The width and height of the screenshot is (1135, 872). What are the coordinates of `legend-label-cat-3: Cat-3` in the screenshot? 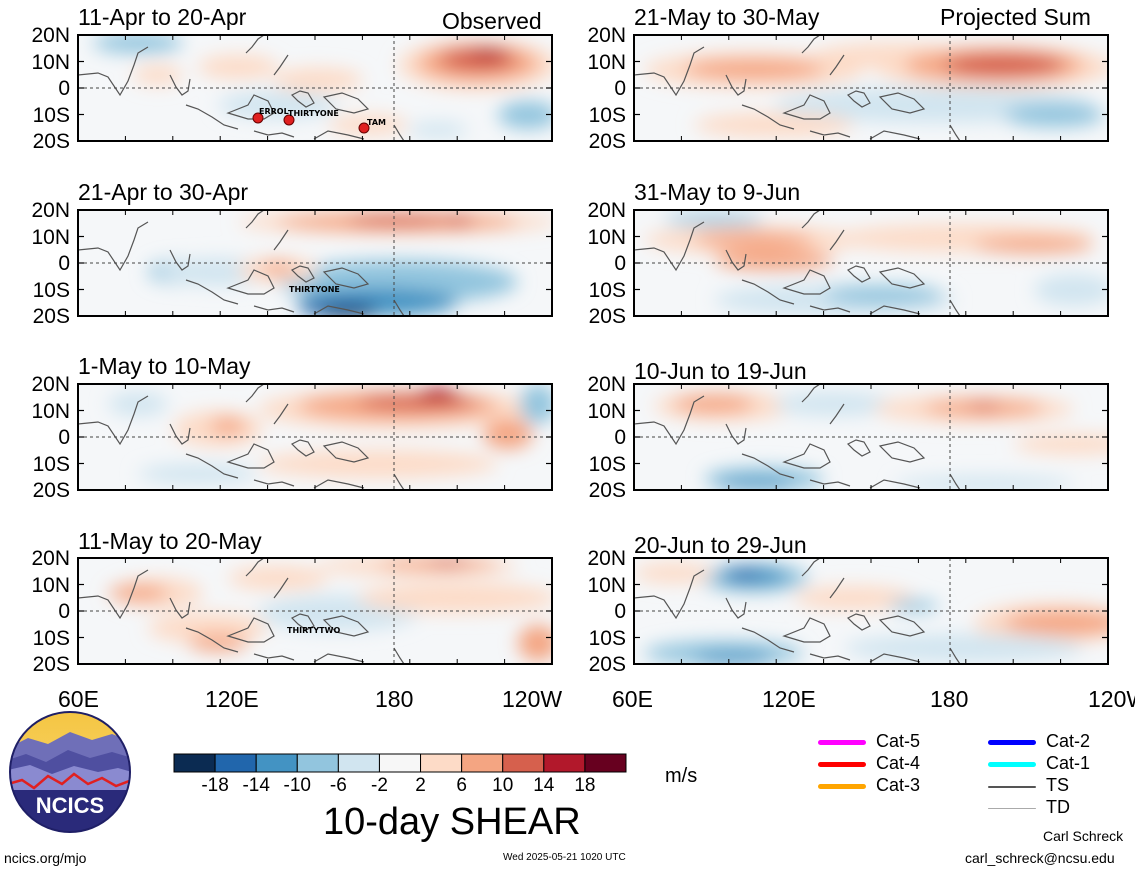 It's located at (898, 785).